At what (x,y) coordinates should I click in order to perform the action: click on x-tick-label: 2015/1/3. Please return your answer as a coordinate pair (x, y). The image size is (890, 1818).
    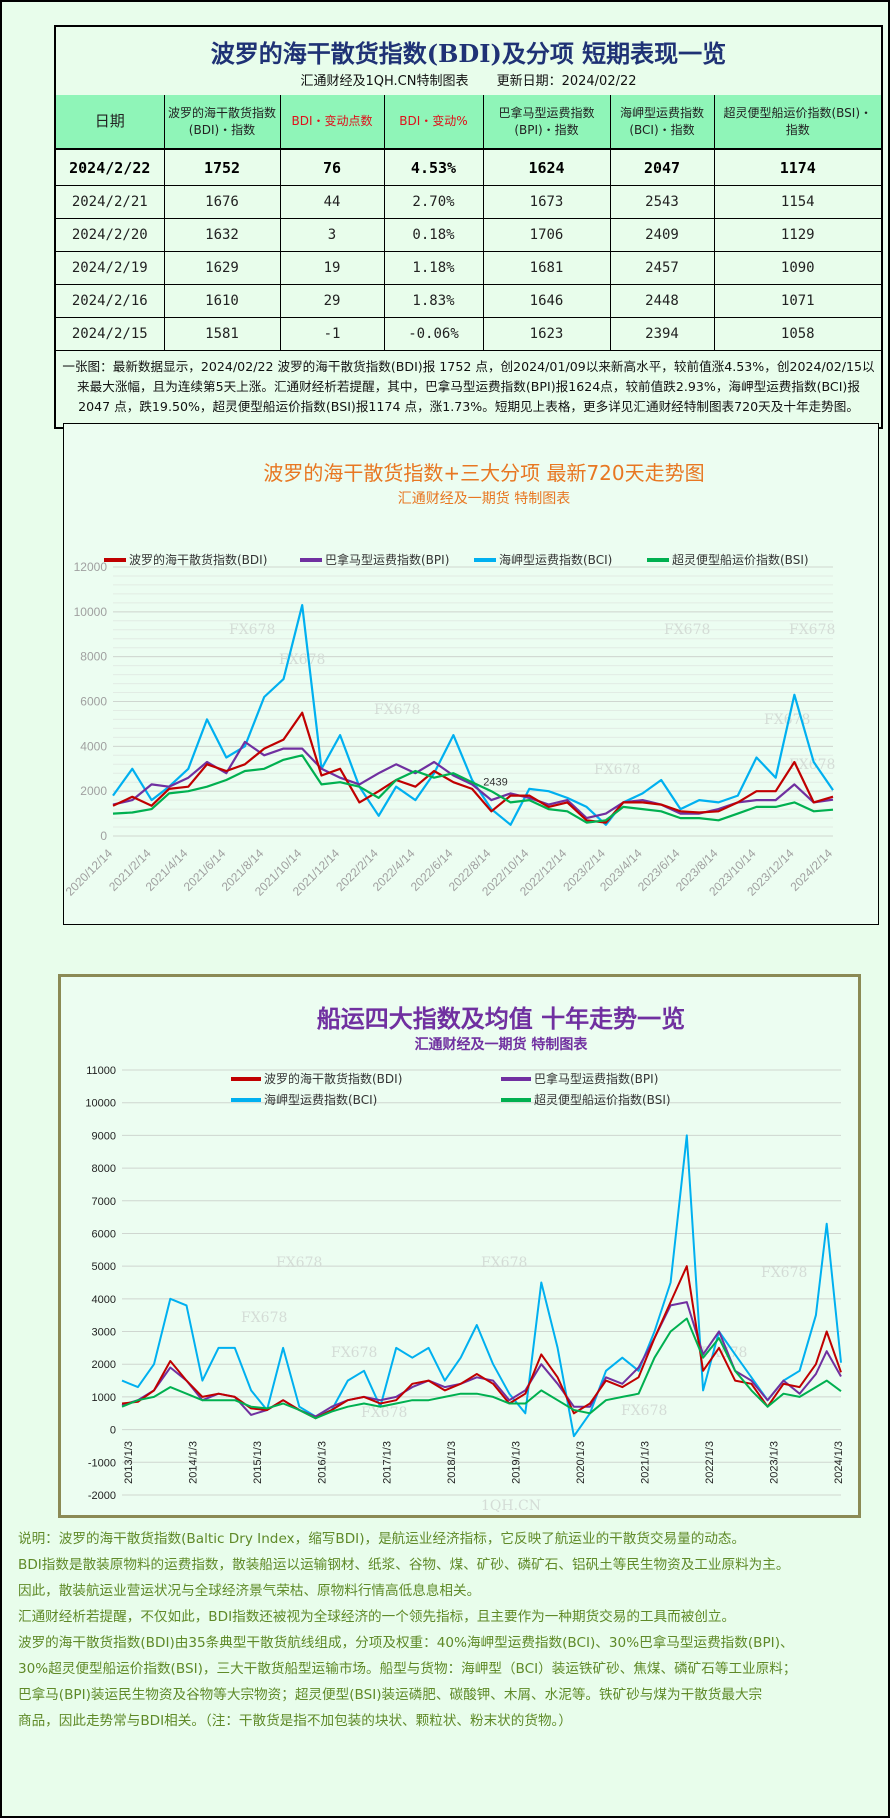
    Looking at the image, I should click on (258, 1462).